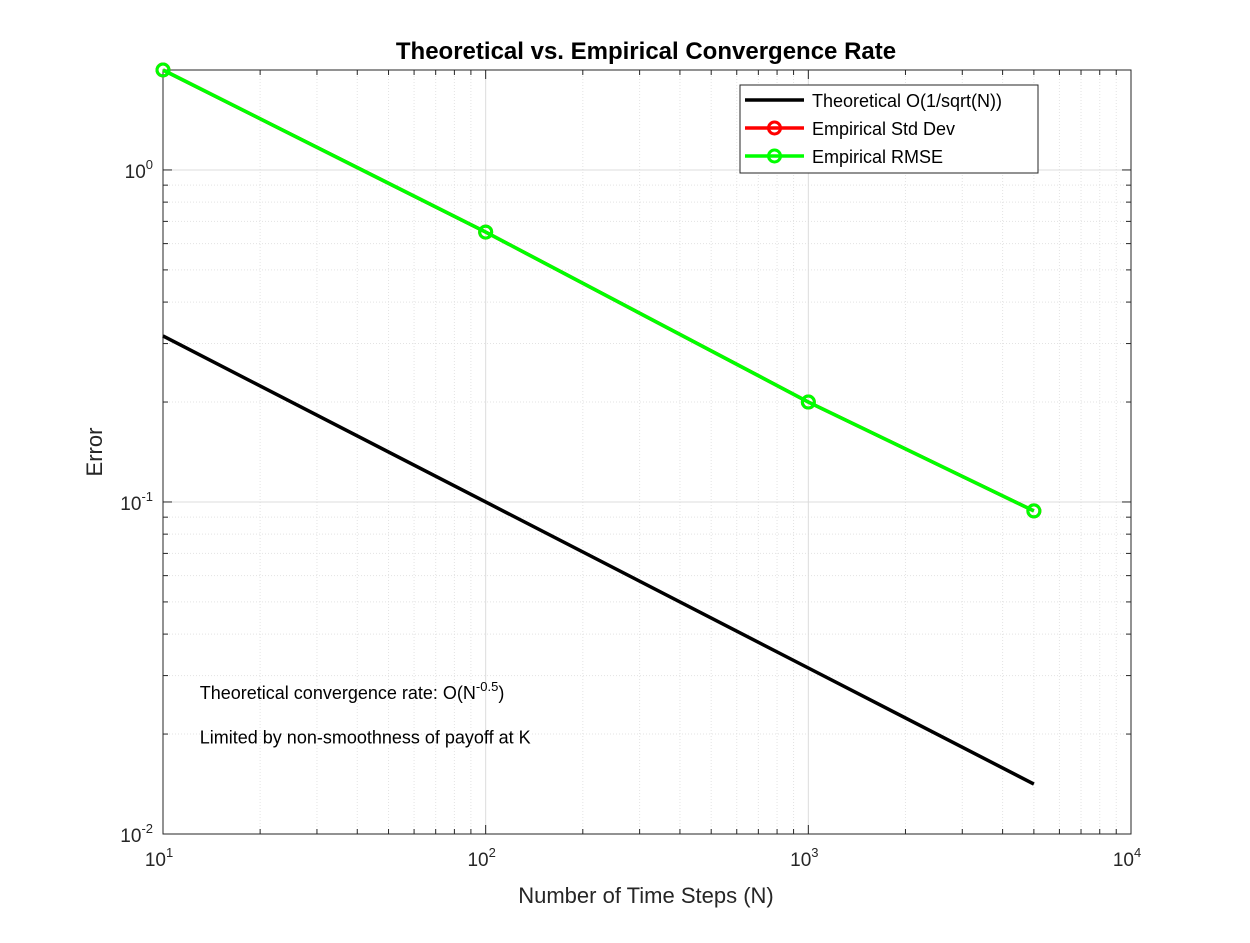 The image size is (1250, 943). What do you see at coordinates (136, 834) in the screenshot?
I see `y-tick-label: 10⁻²` at bounding box center [136, 834].